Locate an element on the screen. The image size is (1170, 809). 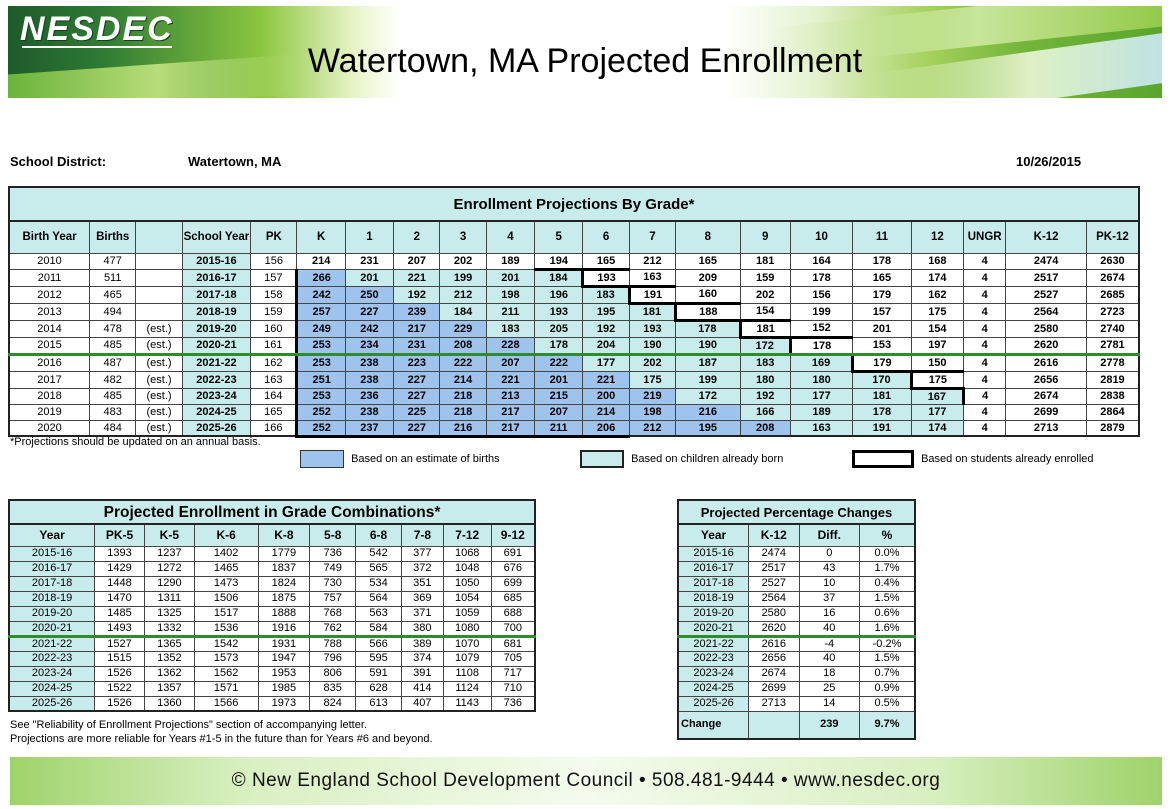
table-cell: 564 is located at coordinates (378, 598).